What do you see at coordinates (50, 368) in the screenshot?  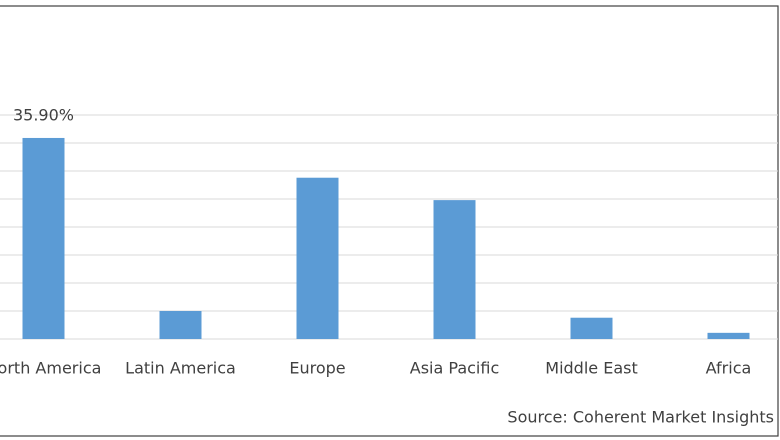 I see `x-tick-label: North America` at bounding box center [50, 368].